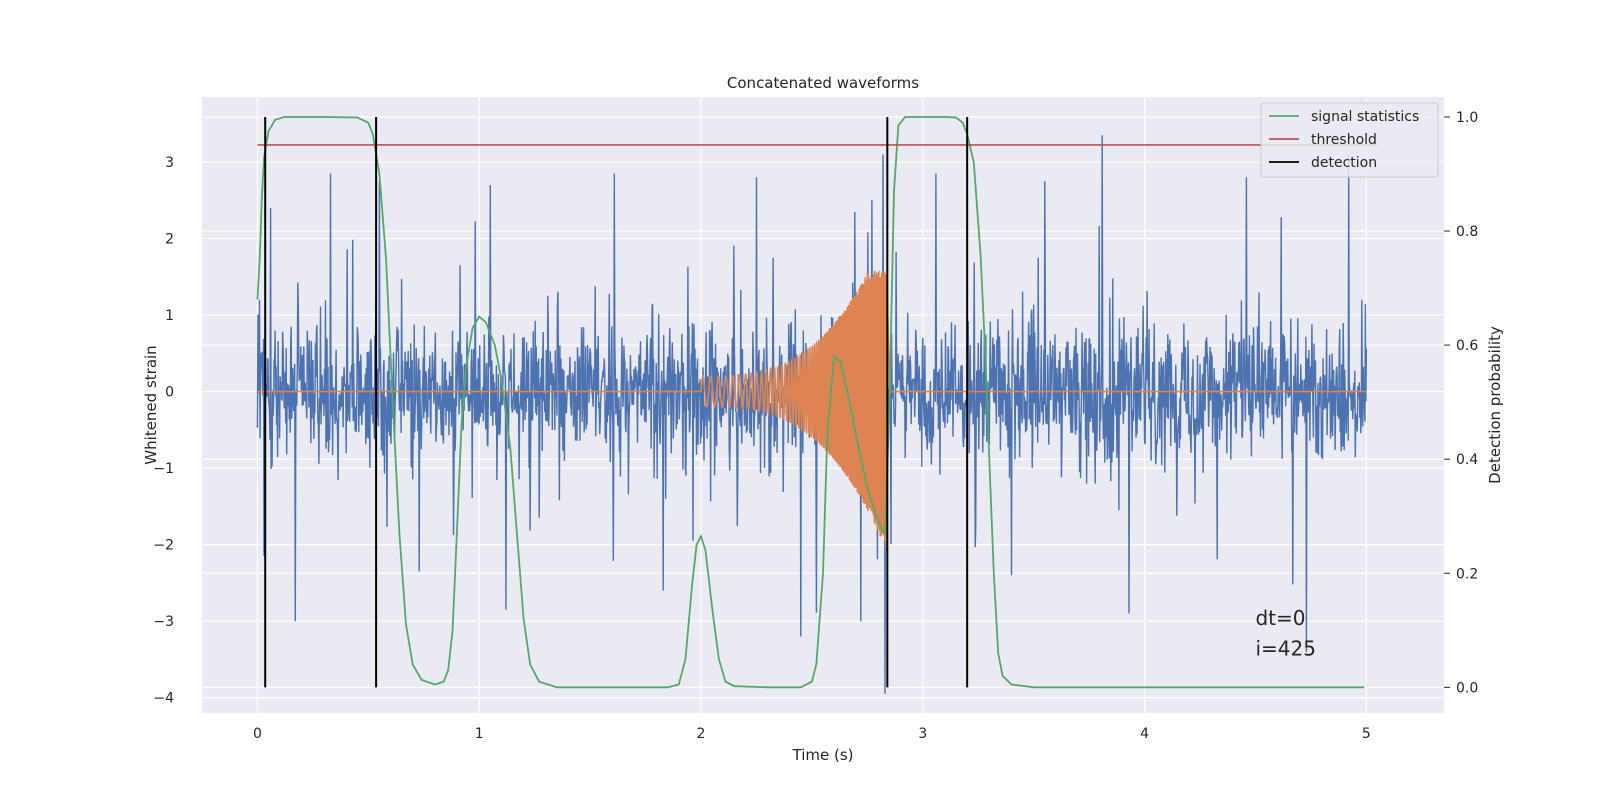 The height and width of the screenshot is (800, 1600). Describe the element at coordinates (169, 393) in the screenshot. I see `y-tick-label: 0` at that location.